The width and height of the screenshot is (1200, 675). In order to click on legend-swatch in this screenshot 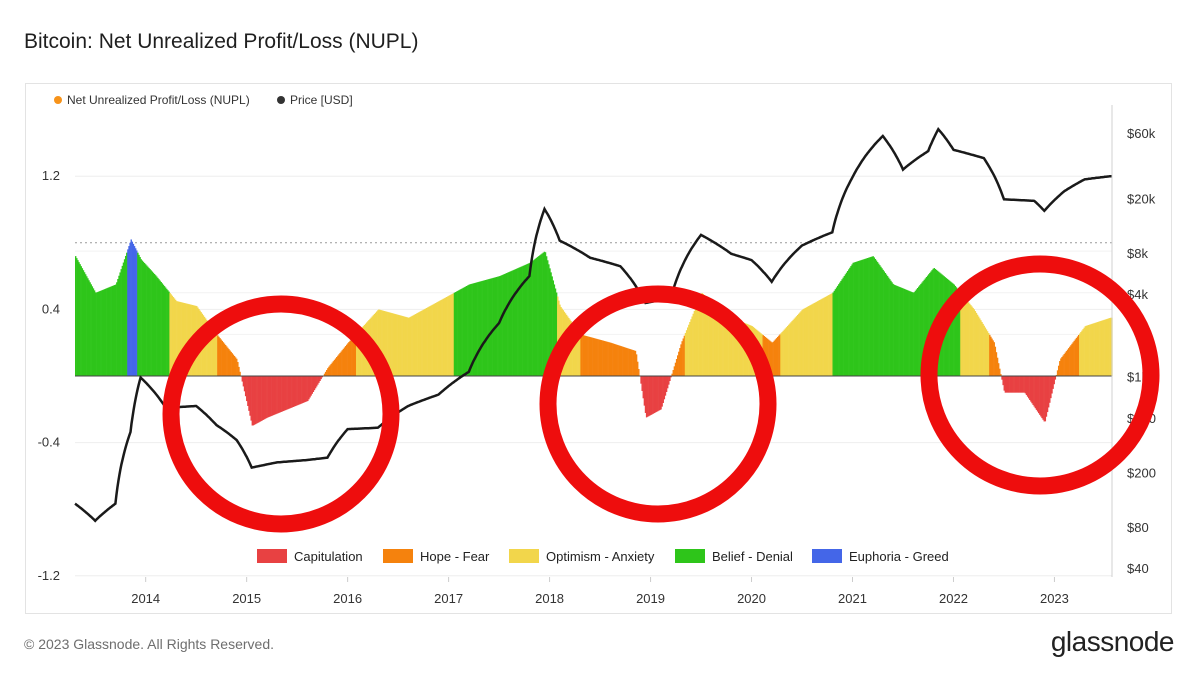, I will do `click(524, 556)`.